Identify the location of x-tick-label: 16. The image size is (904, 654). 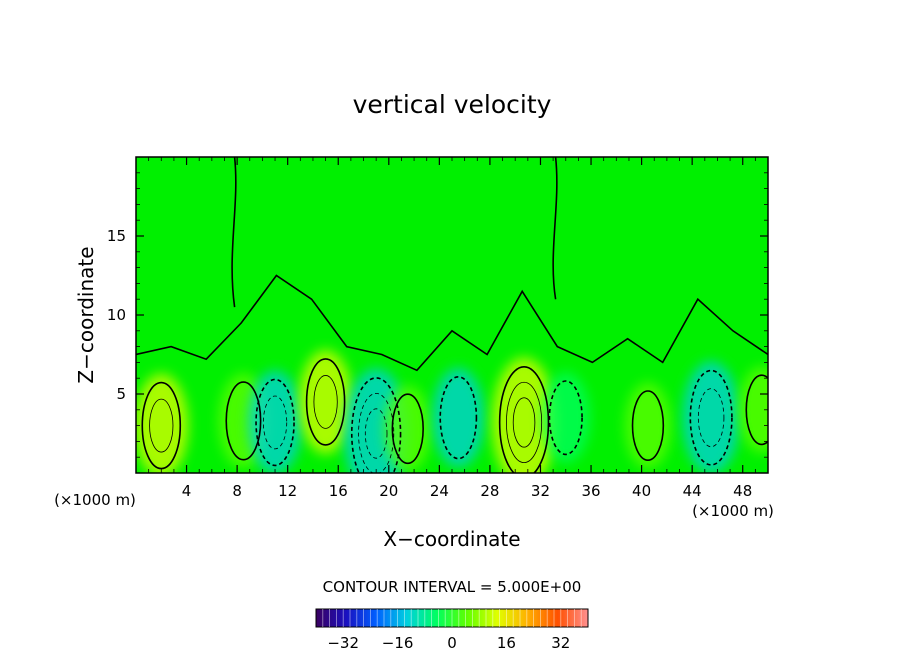
(338, 491).